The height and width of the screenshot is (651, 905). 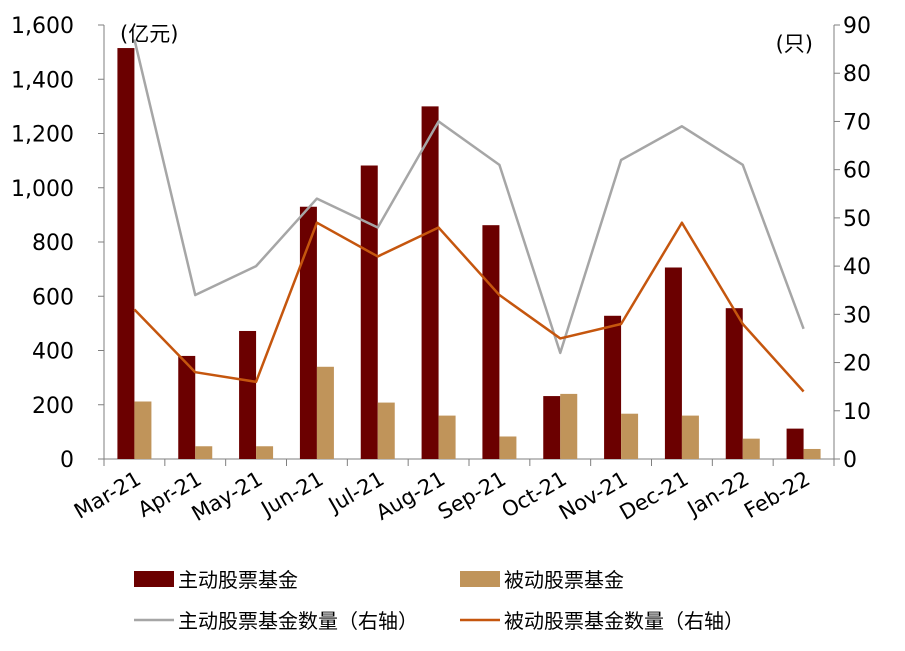 What do you see at coordinates (298, 621) in the screenshot?
I see `legend-label: 主动股票基金数量（右轴）` at bounding box center [298, 621].